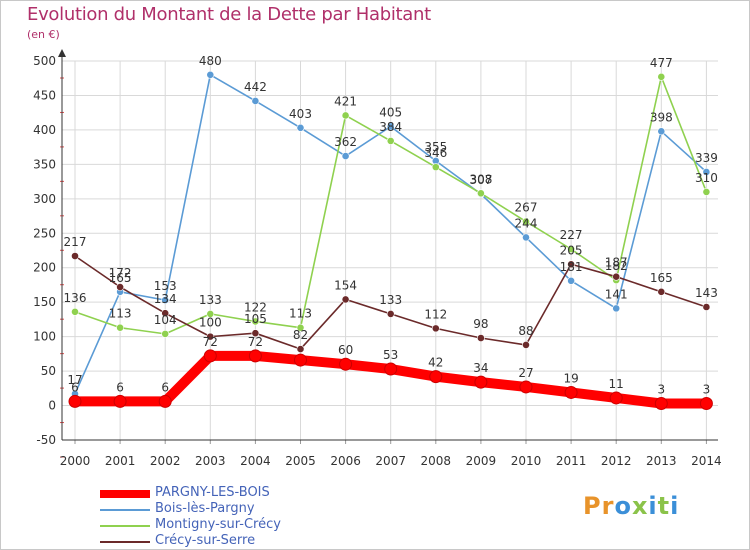  What do you see at coordinates (255, 461) in the screenshot?
I see `x-tick-label: 2004` at bounding box center [255, 461].